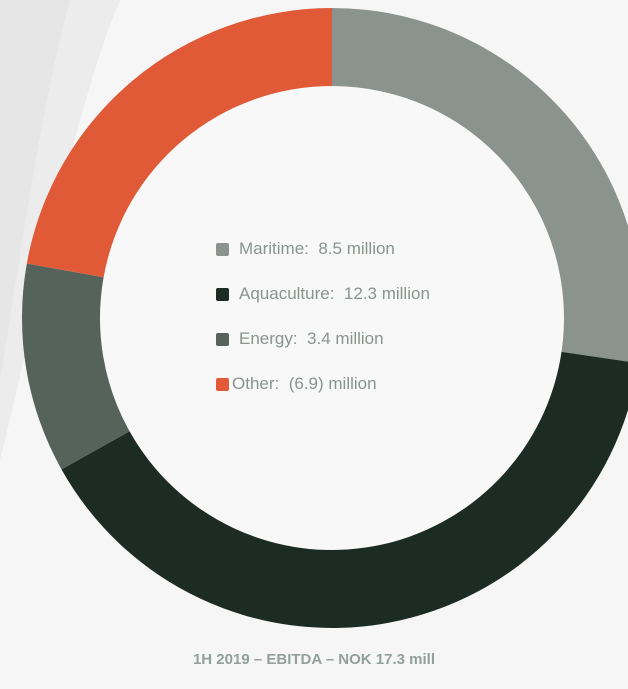  Describe the element at coordinates (253, 383) in the screenshot. I see `legend-label-other: Other` at that location.